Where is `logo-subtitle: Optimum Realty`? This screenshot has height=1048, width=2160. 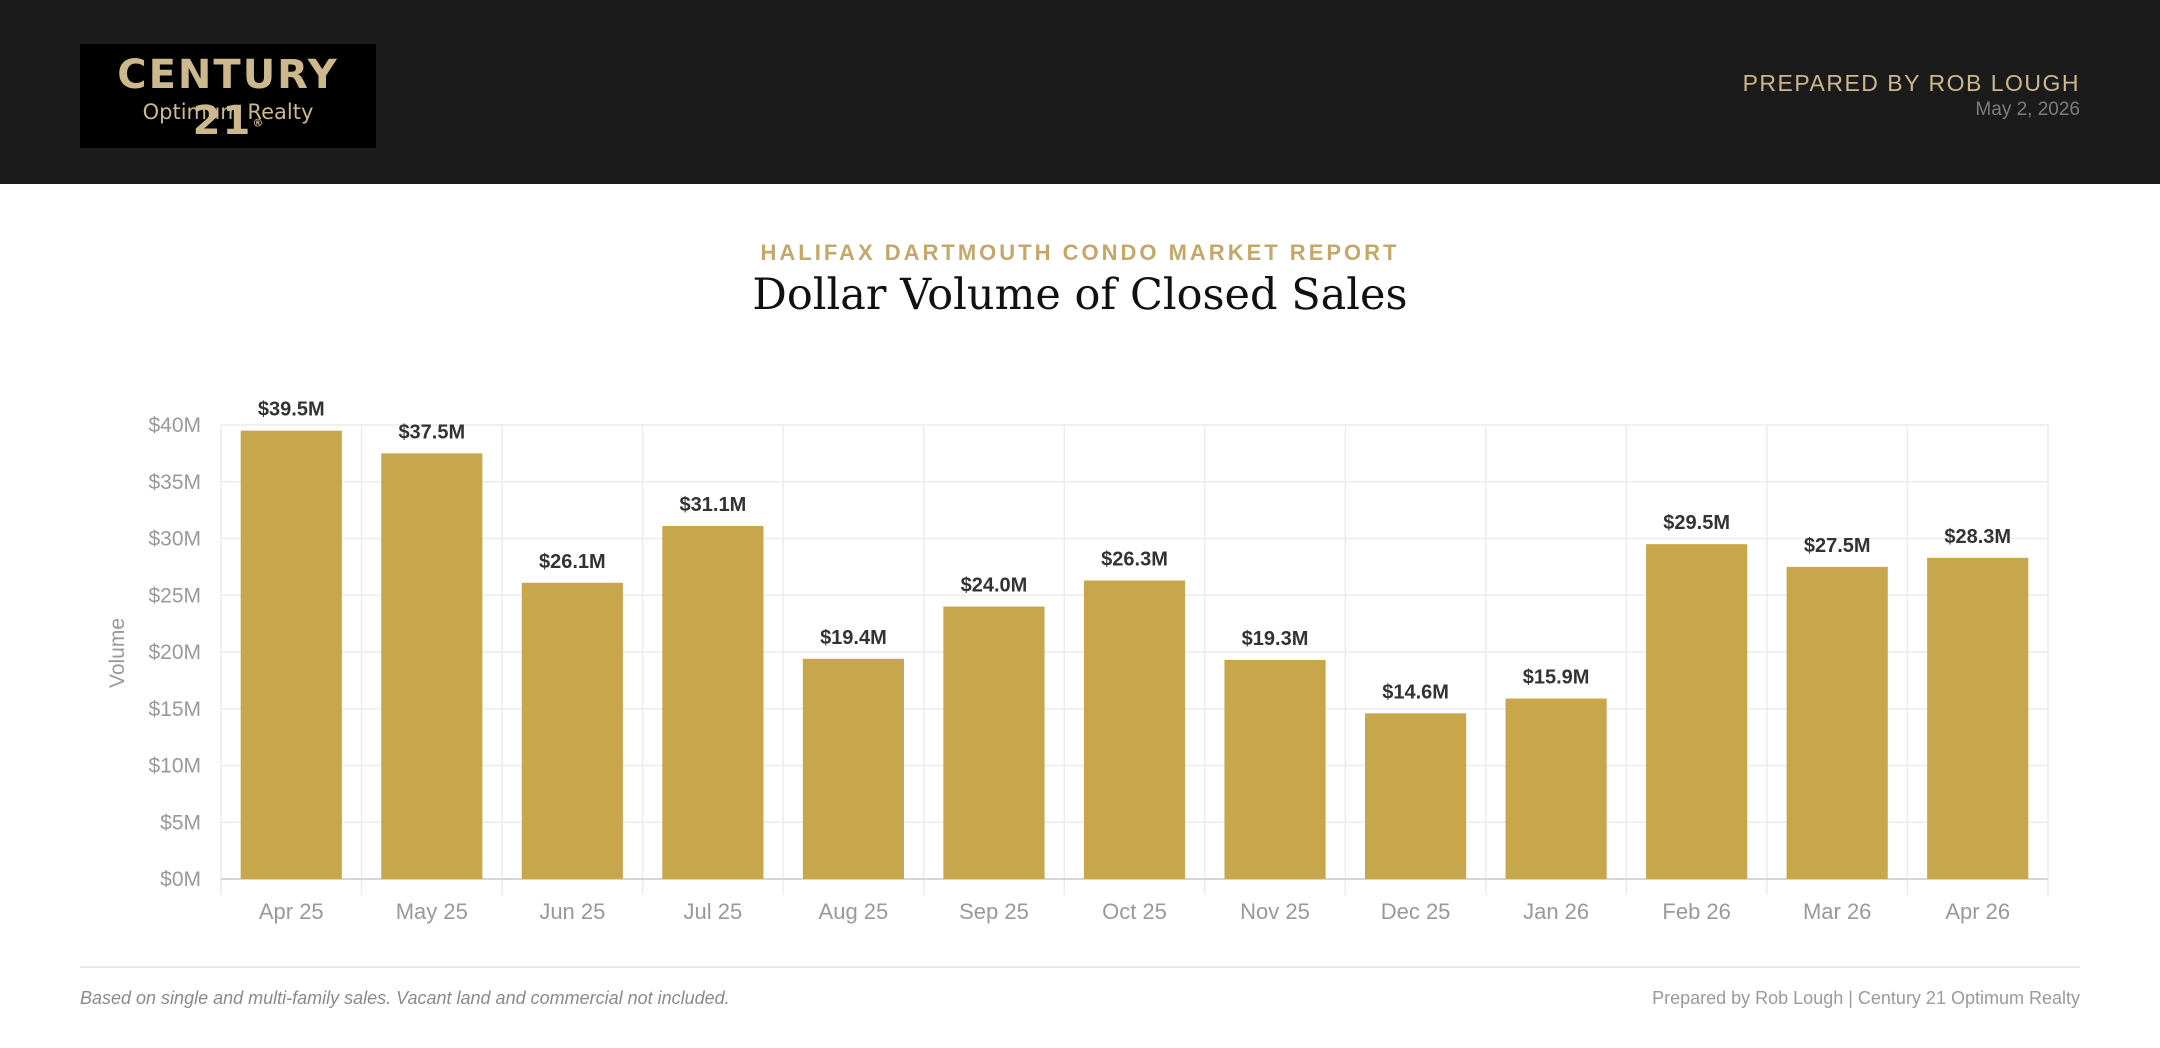
logo-subtitle: Optimum Realty is located at coordinates (228, 112).